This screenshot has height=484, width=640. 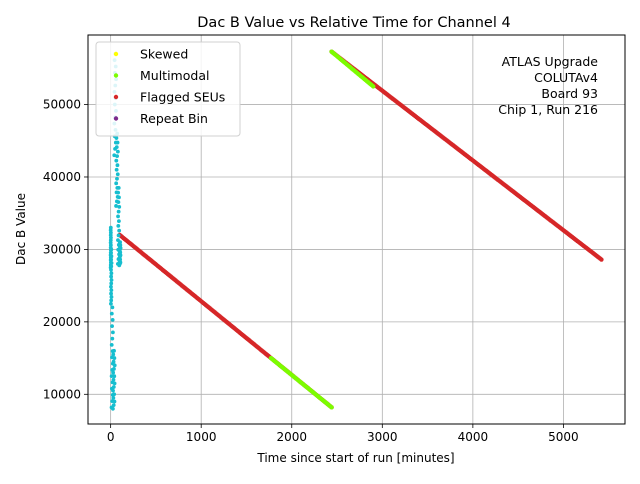 I want to click on x-tick-label: 0, so click(x=111, y=437).